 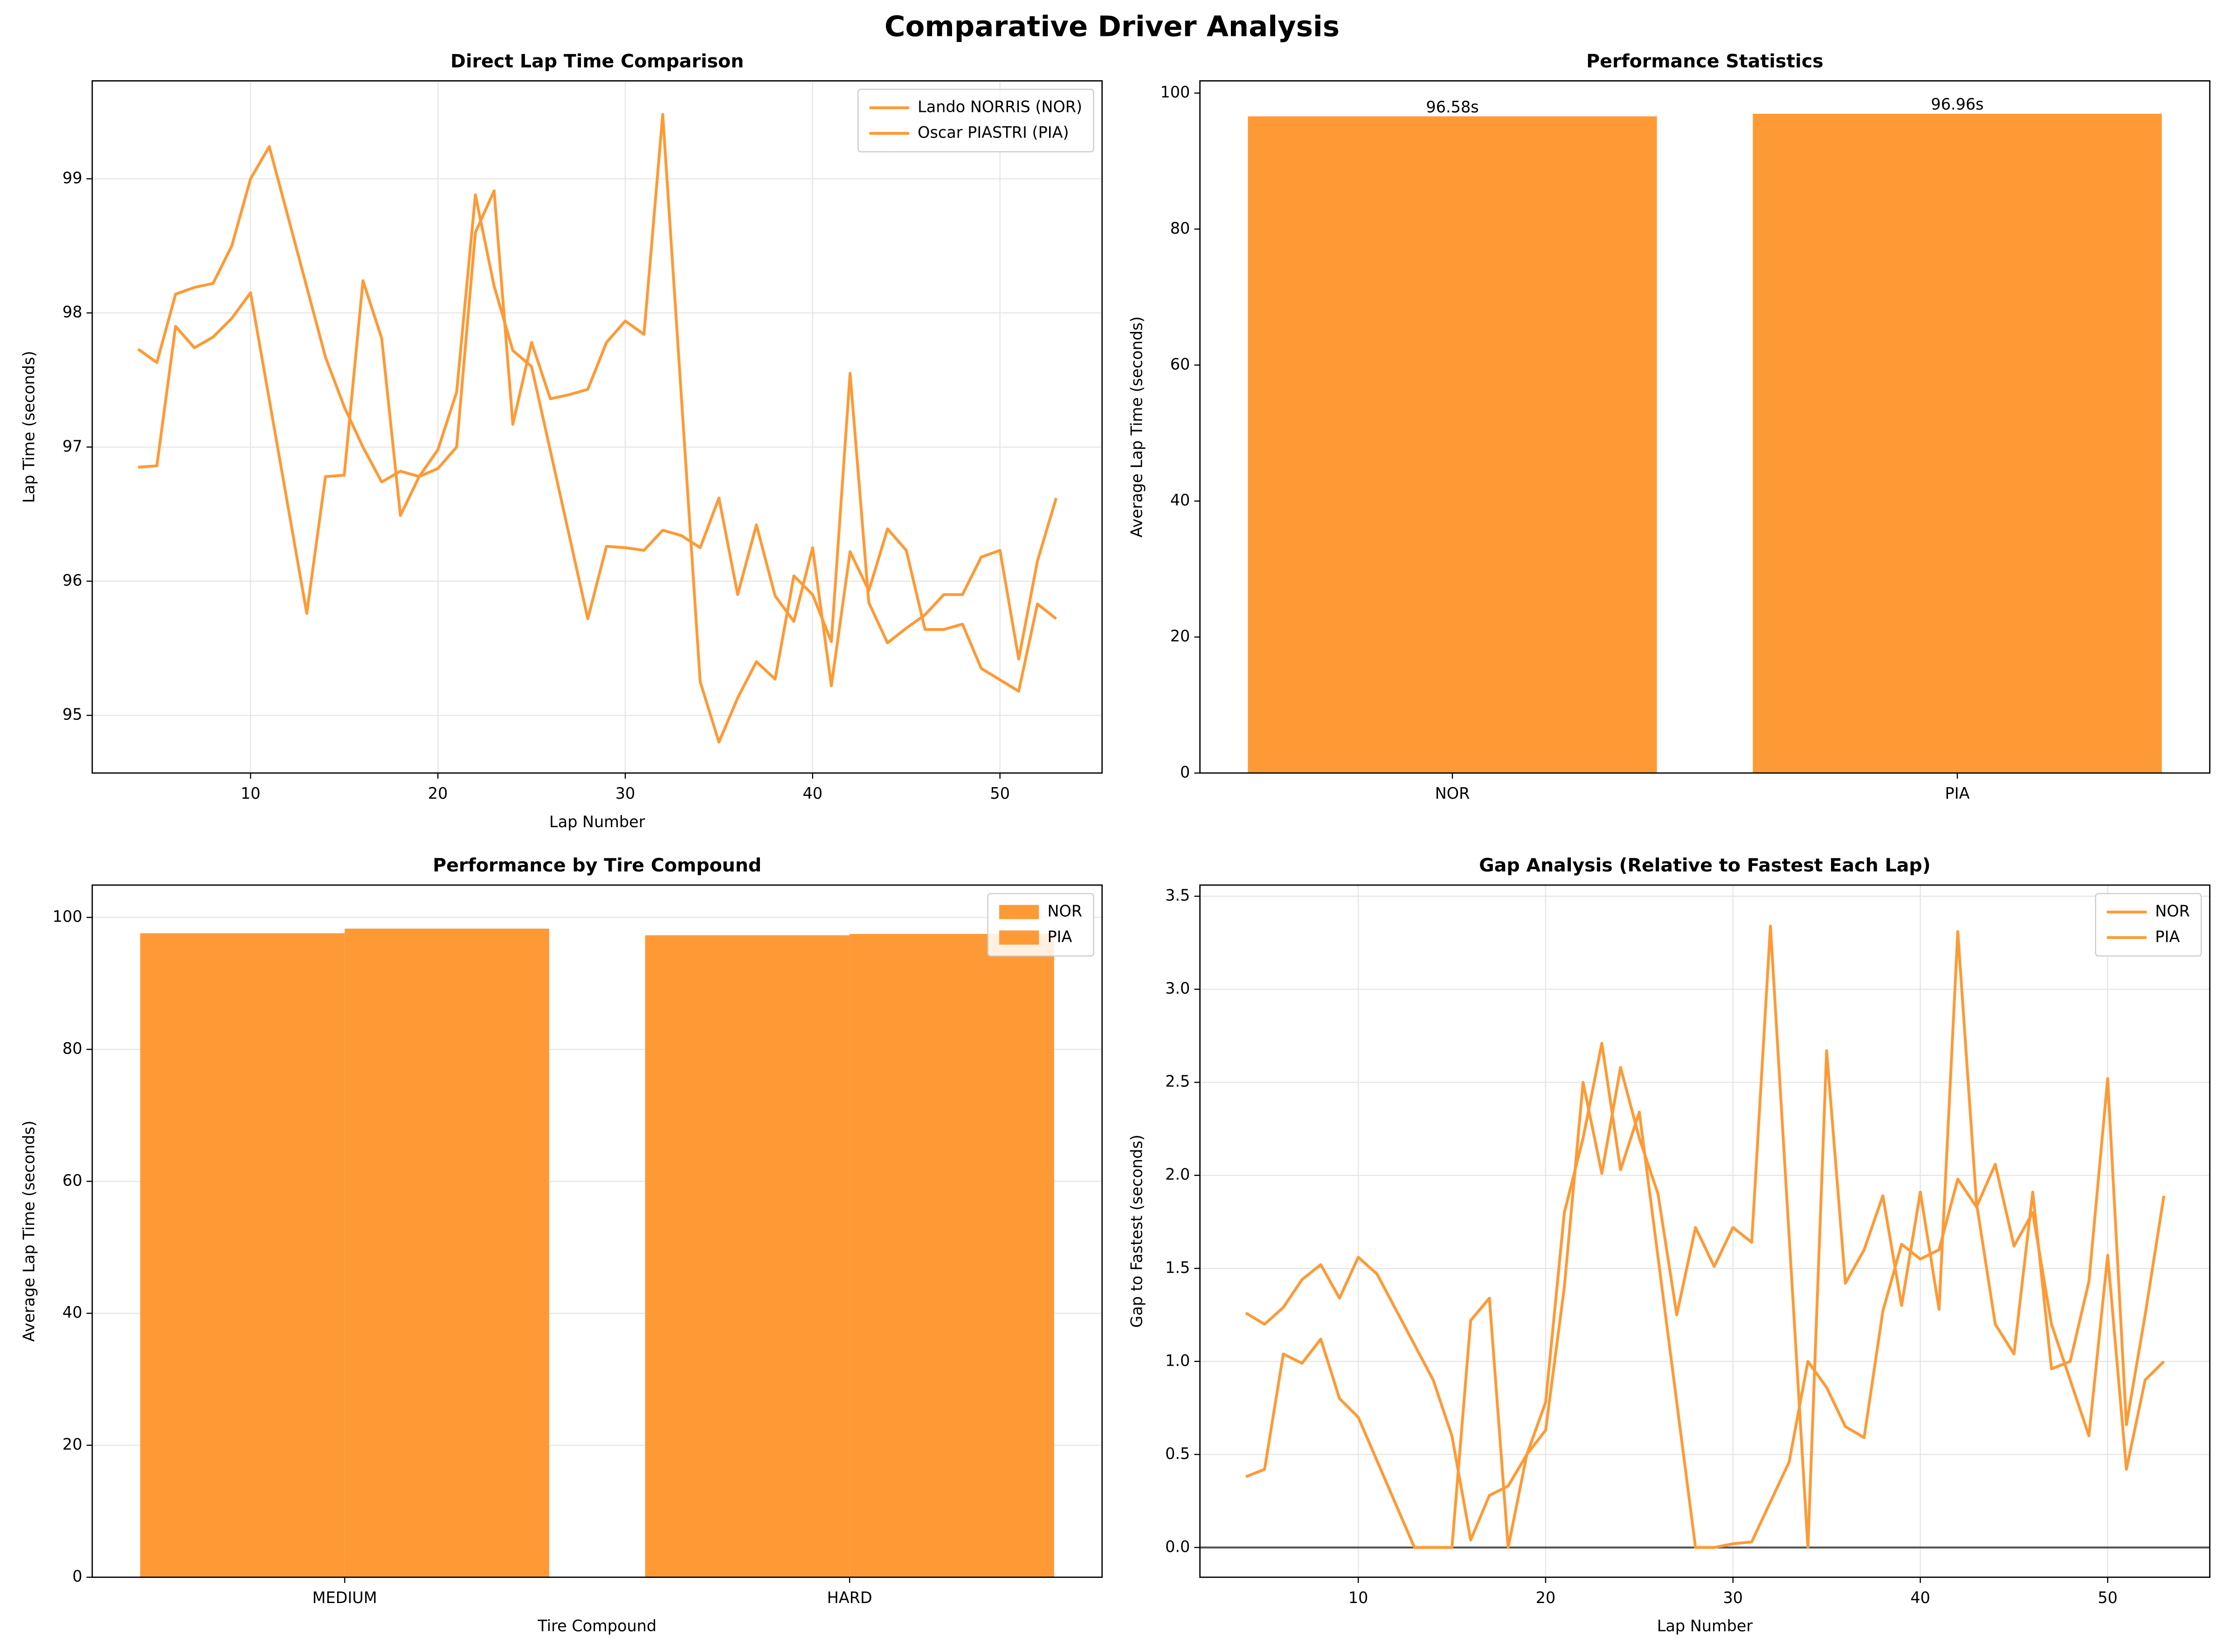 I want to click on y-tick-label: 1.5, so click(x=1177, y=1267).